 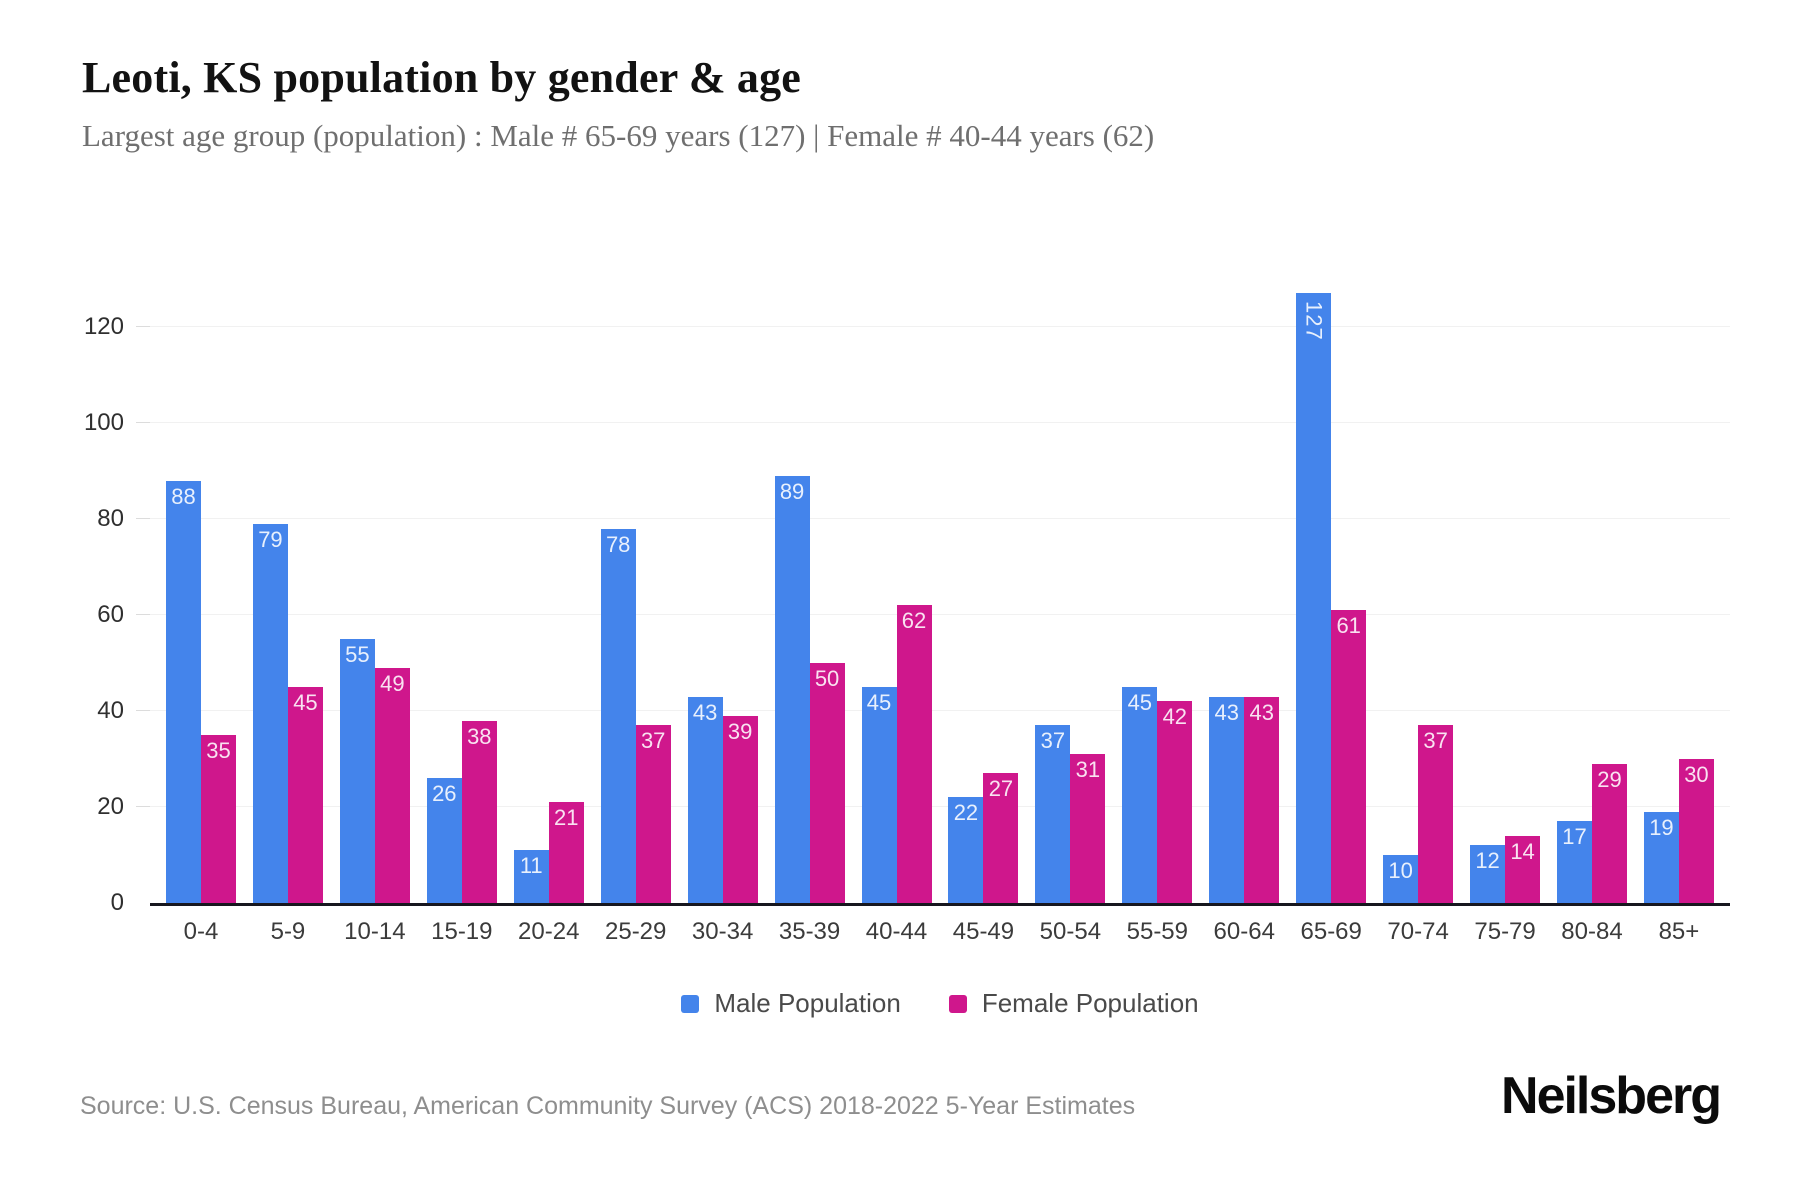 What do you see at coordinates (1661, 827) in the screenshot?
I see `bar-value-label: 19` at bounding box center [1661, 827].